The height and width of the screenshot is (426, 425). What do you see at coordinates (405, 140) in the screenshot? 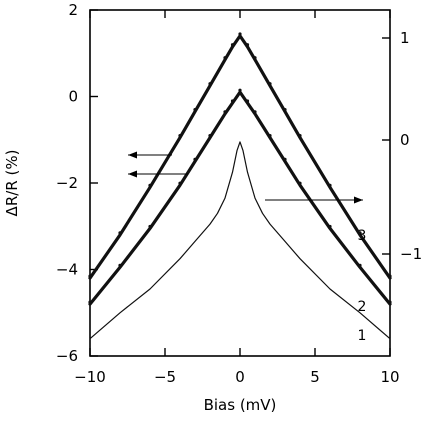
I see `right-tick-label: 0` at bounding box center [405, 140].